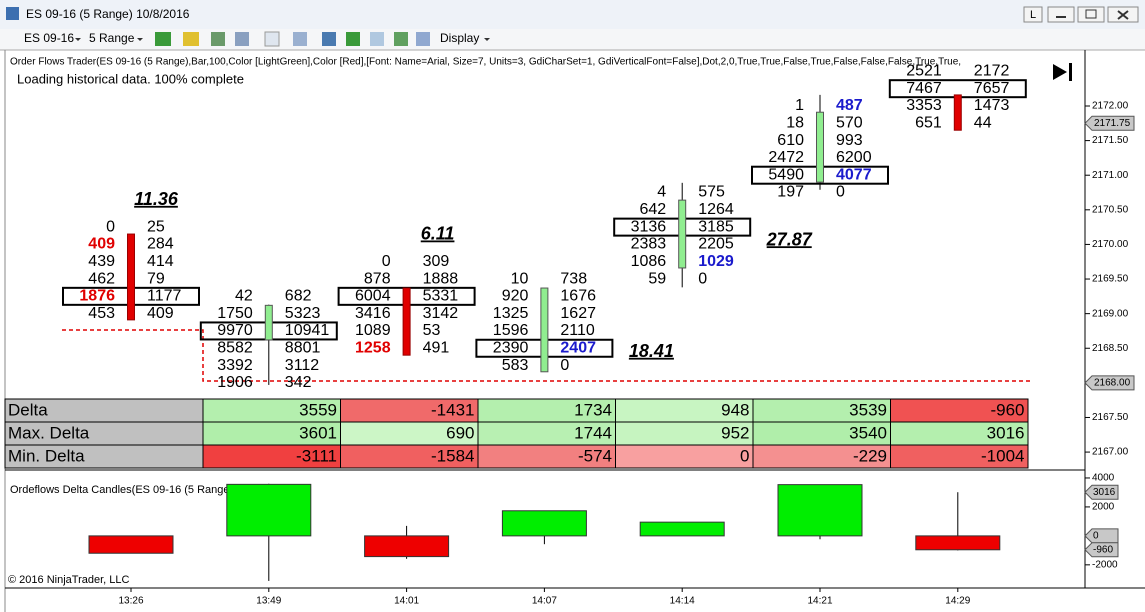 Image resolution: width=1145 pixels, height=612 pixels. What do you see at coordinates (302, 365) in the screenshot?
I see `ask-volume: 3112` at bounding box center [302, 365].